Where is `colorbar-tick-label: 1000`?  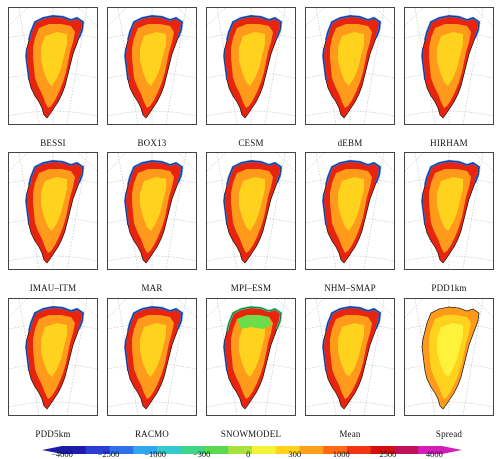
colorbar-tick-label: 1000 is located at coordinates (341, 454).